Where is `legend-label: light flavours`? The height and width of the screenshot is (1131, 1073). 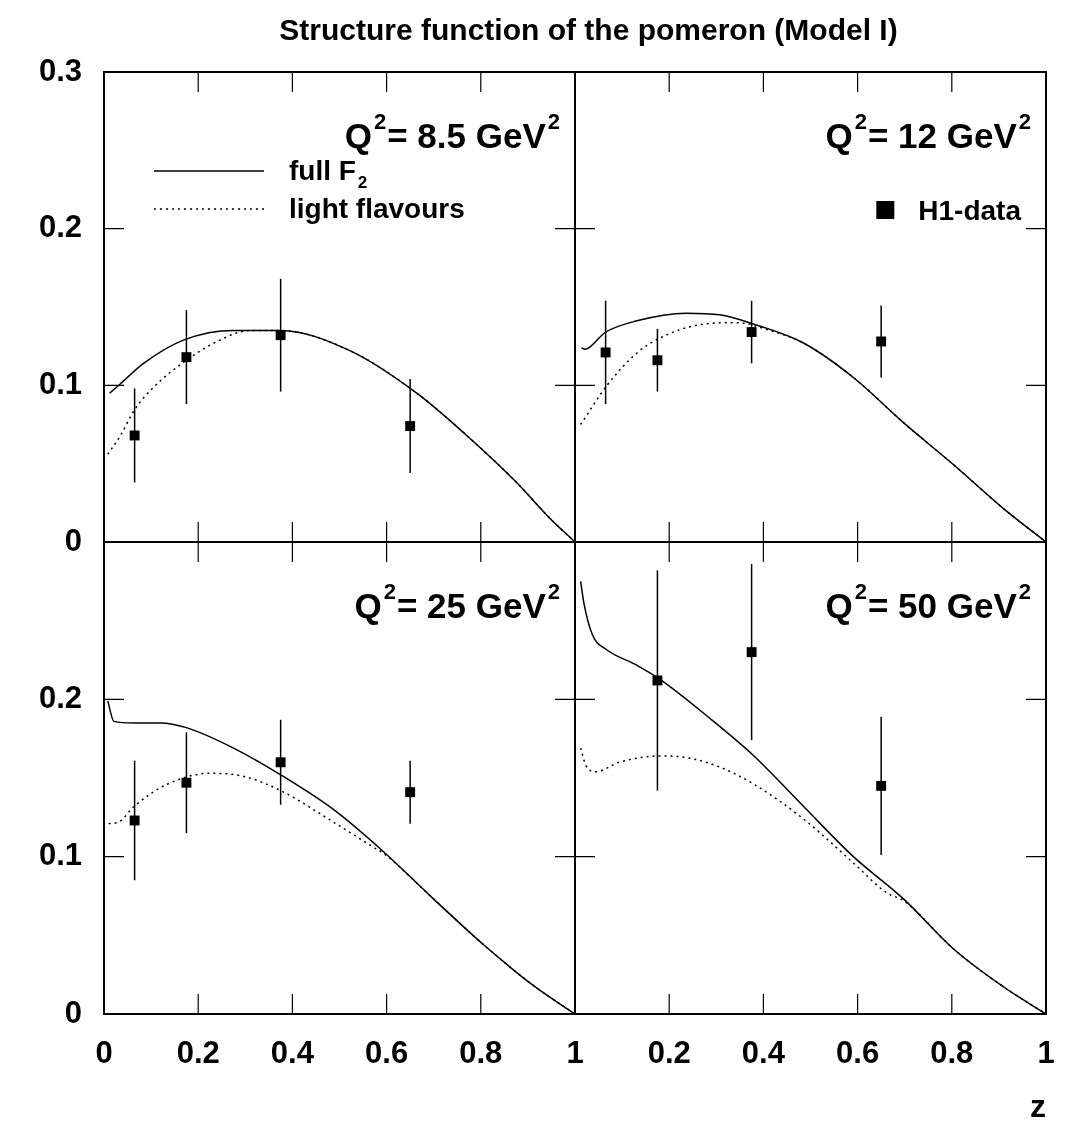
legend-label: light flavours is located at coordinates (377, 208).